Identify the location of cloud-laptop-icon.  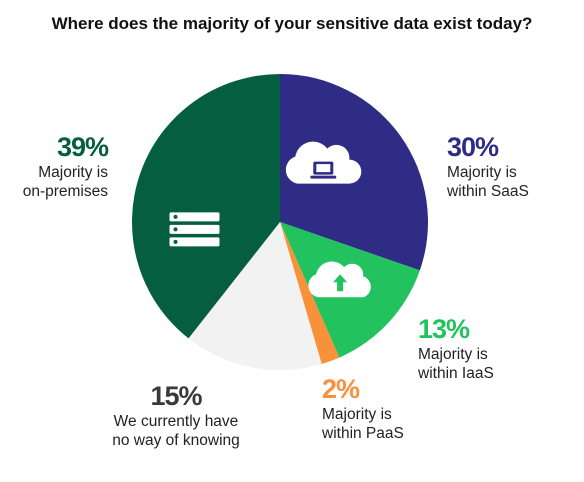
(323, 162).